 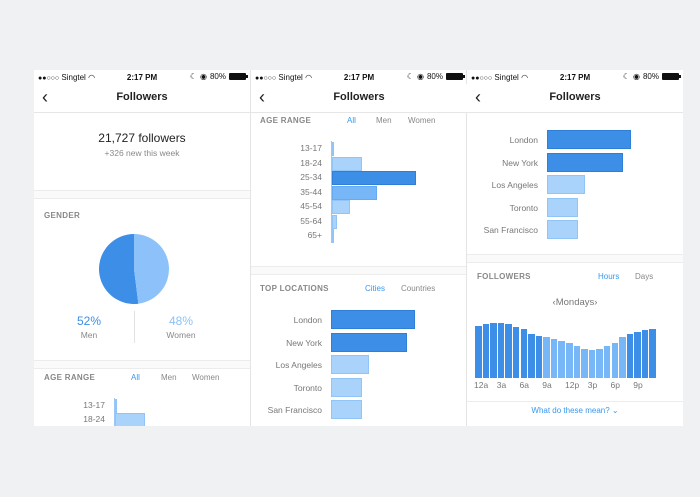 What do you see at coordinates (314, 235) in the screenshot?
I see `age-row-label: 65+` at bounding box center [314, 235].